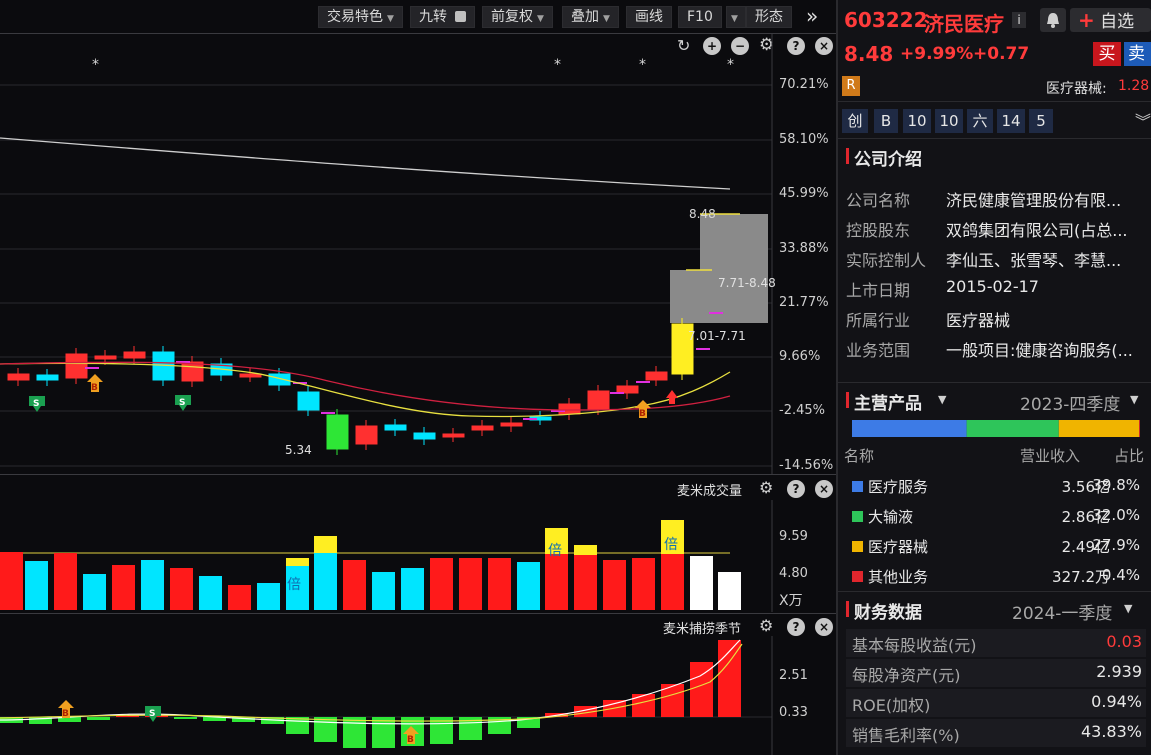 This screenshot has height=755, width=1151. I want to click on y-axis-label: 9.66%, so click(800, 356).